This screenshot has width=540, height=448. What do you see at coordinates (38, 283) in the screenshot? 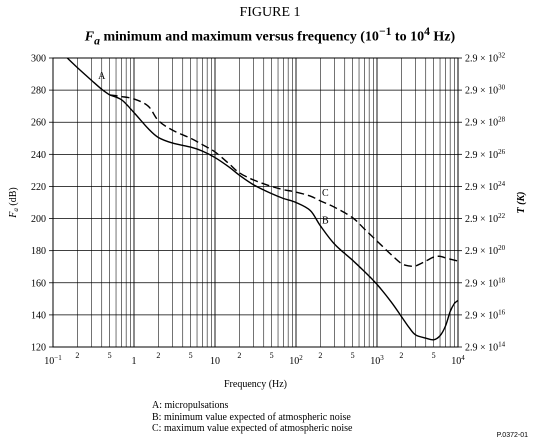
I see `y-tick-label: 160` at bounding box center [38, 283].